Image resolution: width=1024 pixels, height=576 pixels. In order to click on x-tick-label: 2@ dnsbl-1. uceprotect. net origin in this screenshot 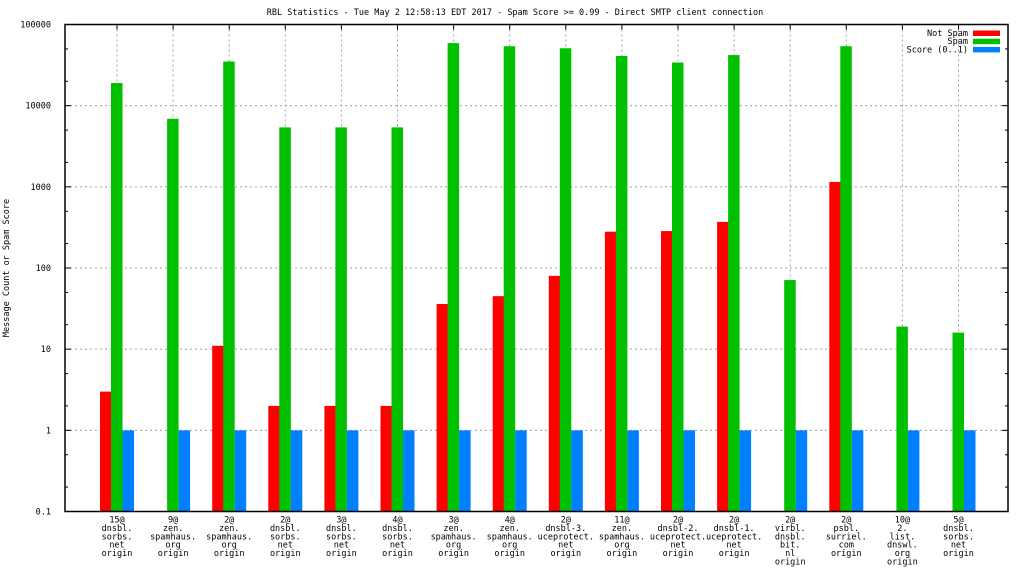, I will do `click(734, 538)`.